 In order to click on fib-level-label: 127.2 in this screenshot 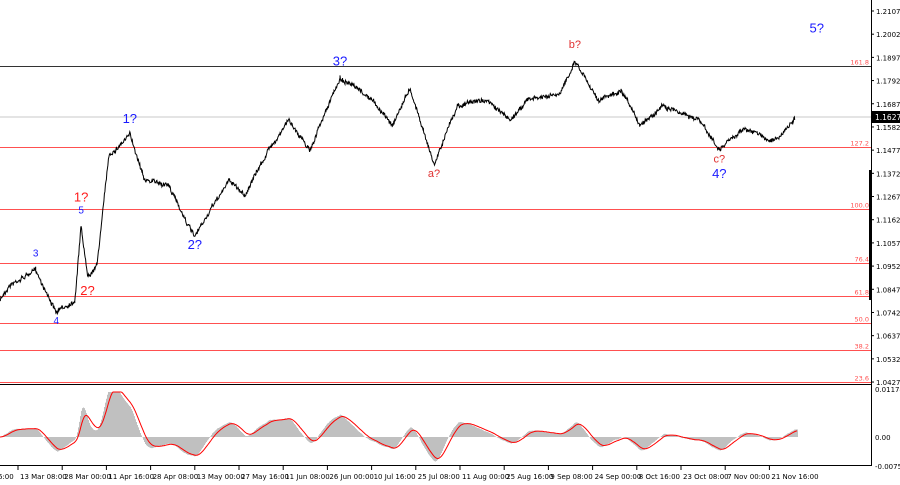, I will do `click(859, 144)`.